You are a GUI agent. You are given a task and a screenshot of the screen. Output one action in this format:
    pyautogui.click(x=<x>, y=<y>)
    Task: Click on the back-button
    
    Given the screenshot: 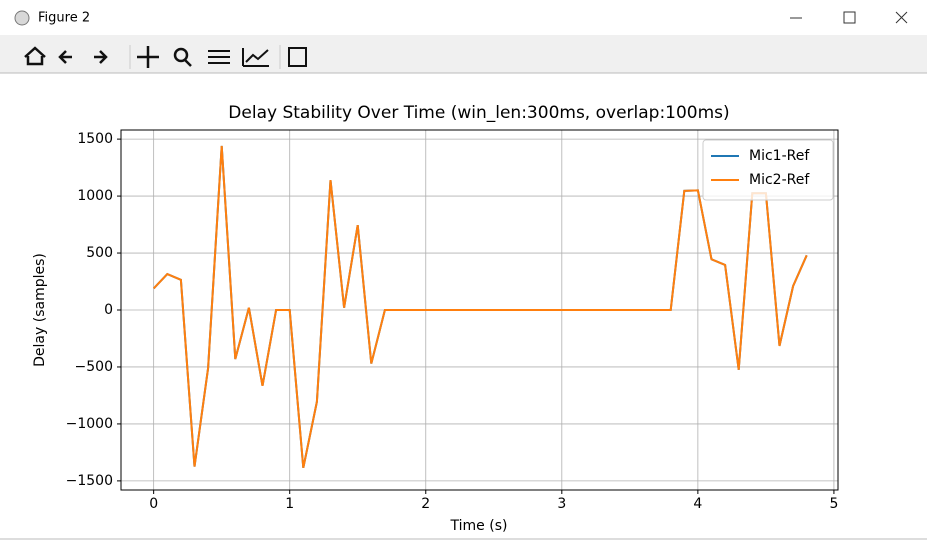 What is the action you would take?
    pyautogui.click(x=65, y=57)
    